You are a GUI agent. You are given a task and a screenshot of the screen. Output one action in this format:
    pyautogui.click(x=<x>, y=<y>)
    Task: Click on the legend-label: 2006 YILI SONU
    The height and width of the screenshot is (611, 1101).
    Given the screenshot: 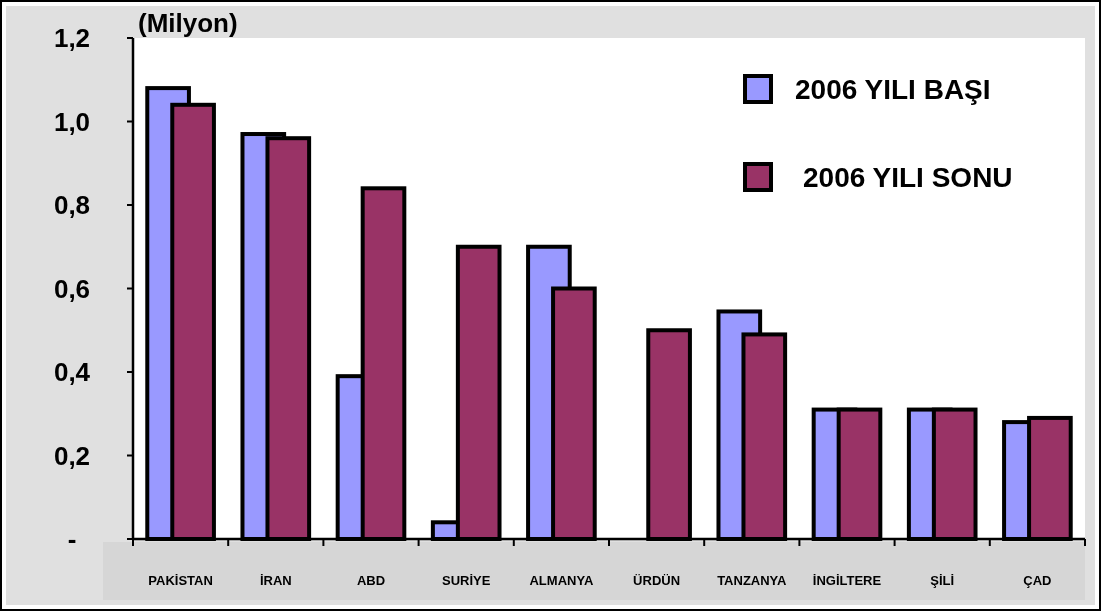 What is the action you would take?
    pyautogui.click(x=908, y=177)
    